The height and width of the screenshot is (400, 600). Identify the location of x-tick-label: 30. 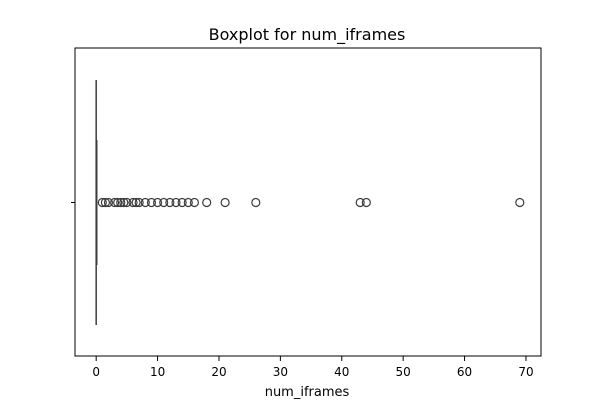
(280, 372).